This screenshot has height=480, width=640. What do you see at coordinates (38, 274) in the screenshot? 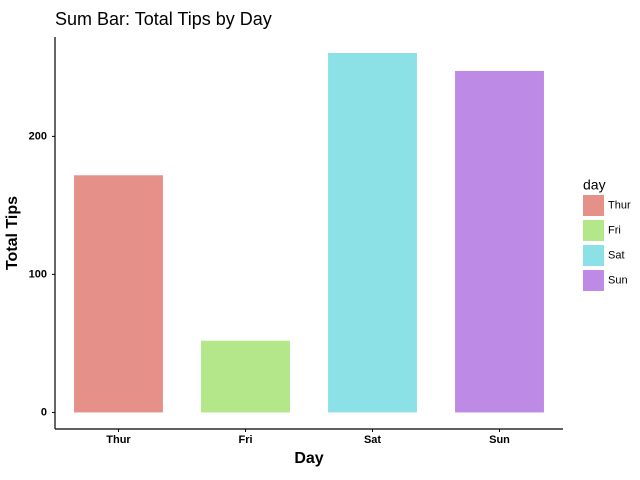
I see `y-tick-label-100: 100` at bounding box center [38, 274].